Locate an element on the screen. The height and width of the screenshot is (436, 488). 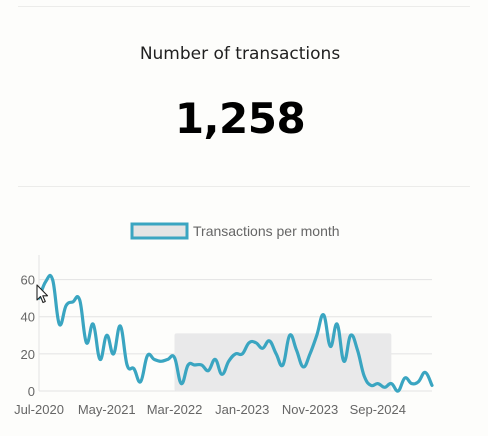
stat-value: 1,258 is located at coordinates (240, 118).